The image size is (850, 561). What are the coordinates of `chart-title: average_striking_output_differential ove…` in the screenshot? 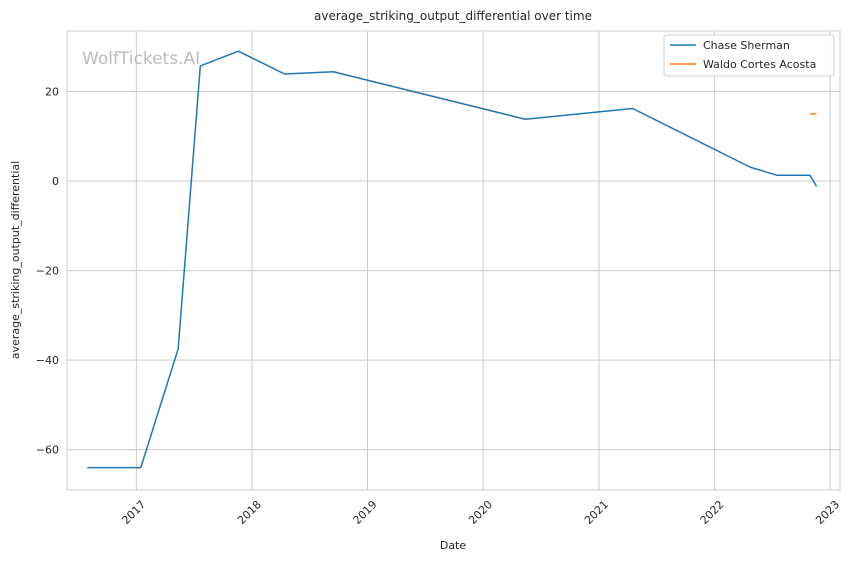 It's located at (453, 16).